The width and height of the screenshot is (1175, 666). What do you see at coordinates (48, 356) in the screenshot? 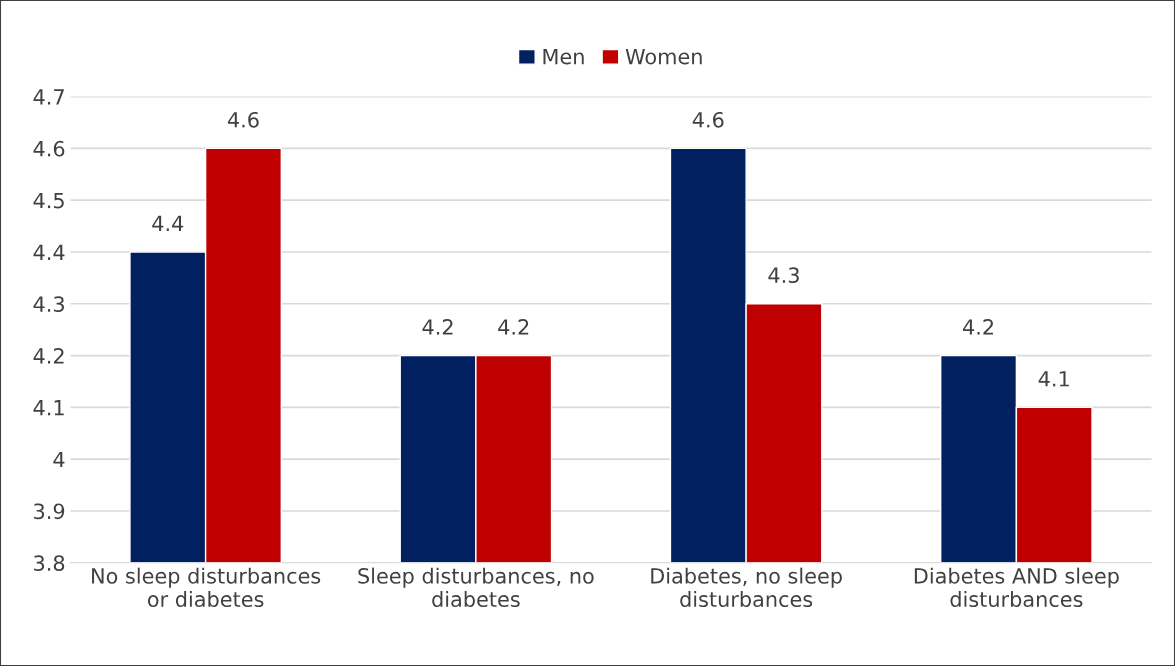
I see `y-tick-label: 4.2` at bounding box center [48, 356].